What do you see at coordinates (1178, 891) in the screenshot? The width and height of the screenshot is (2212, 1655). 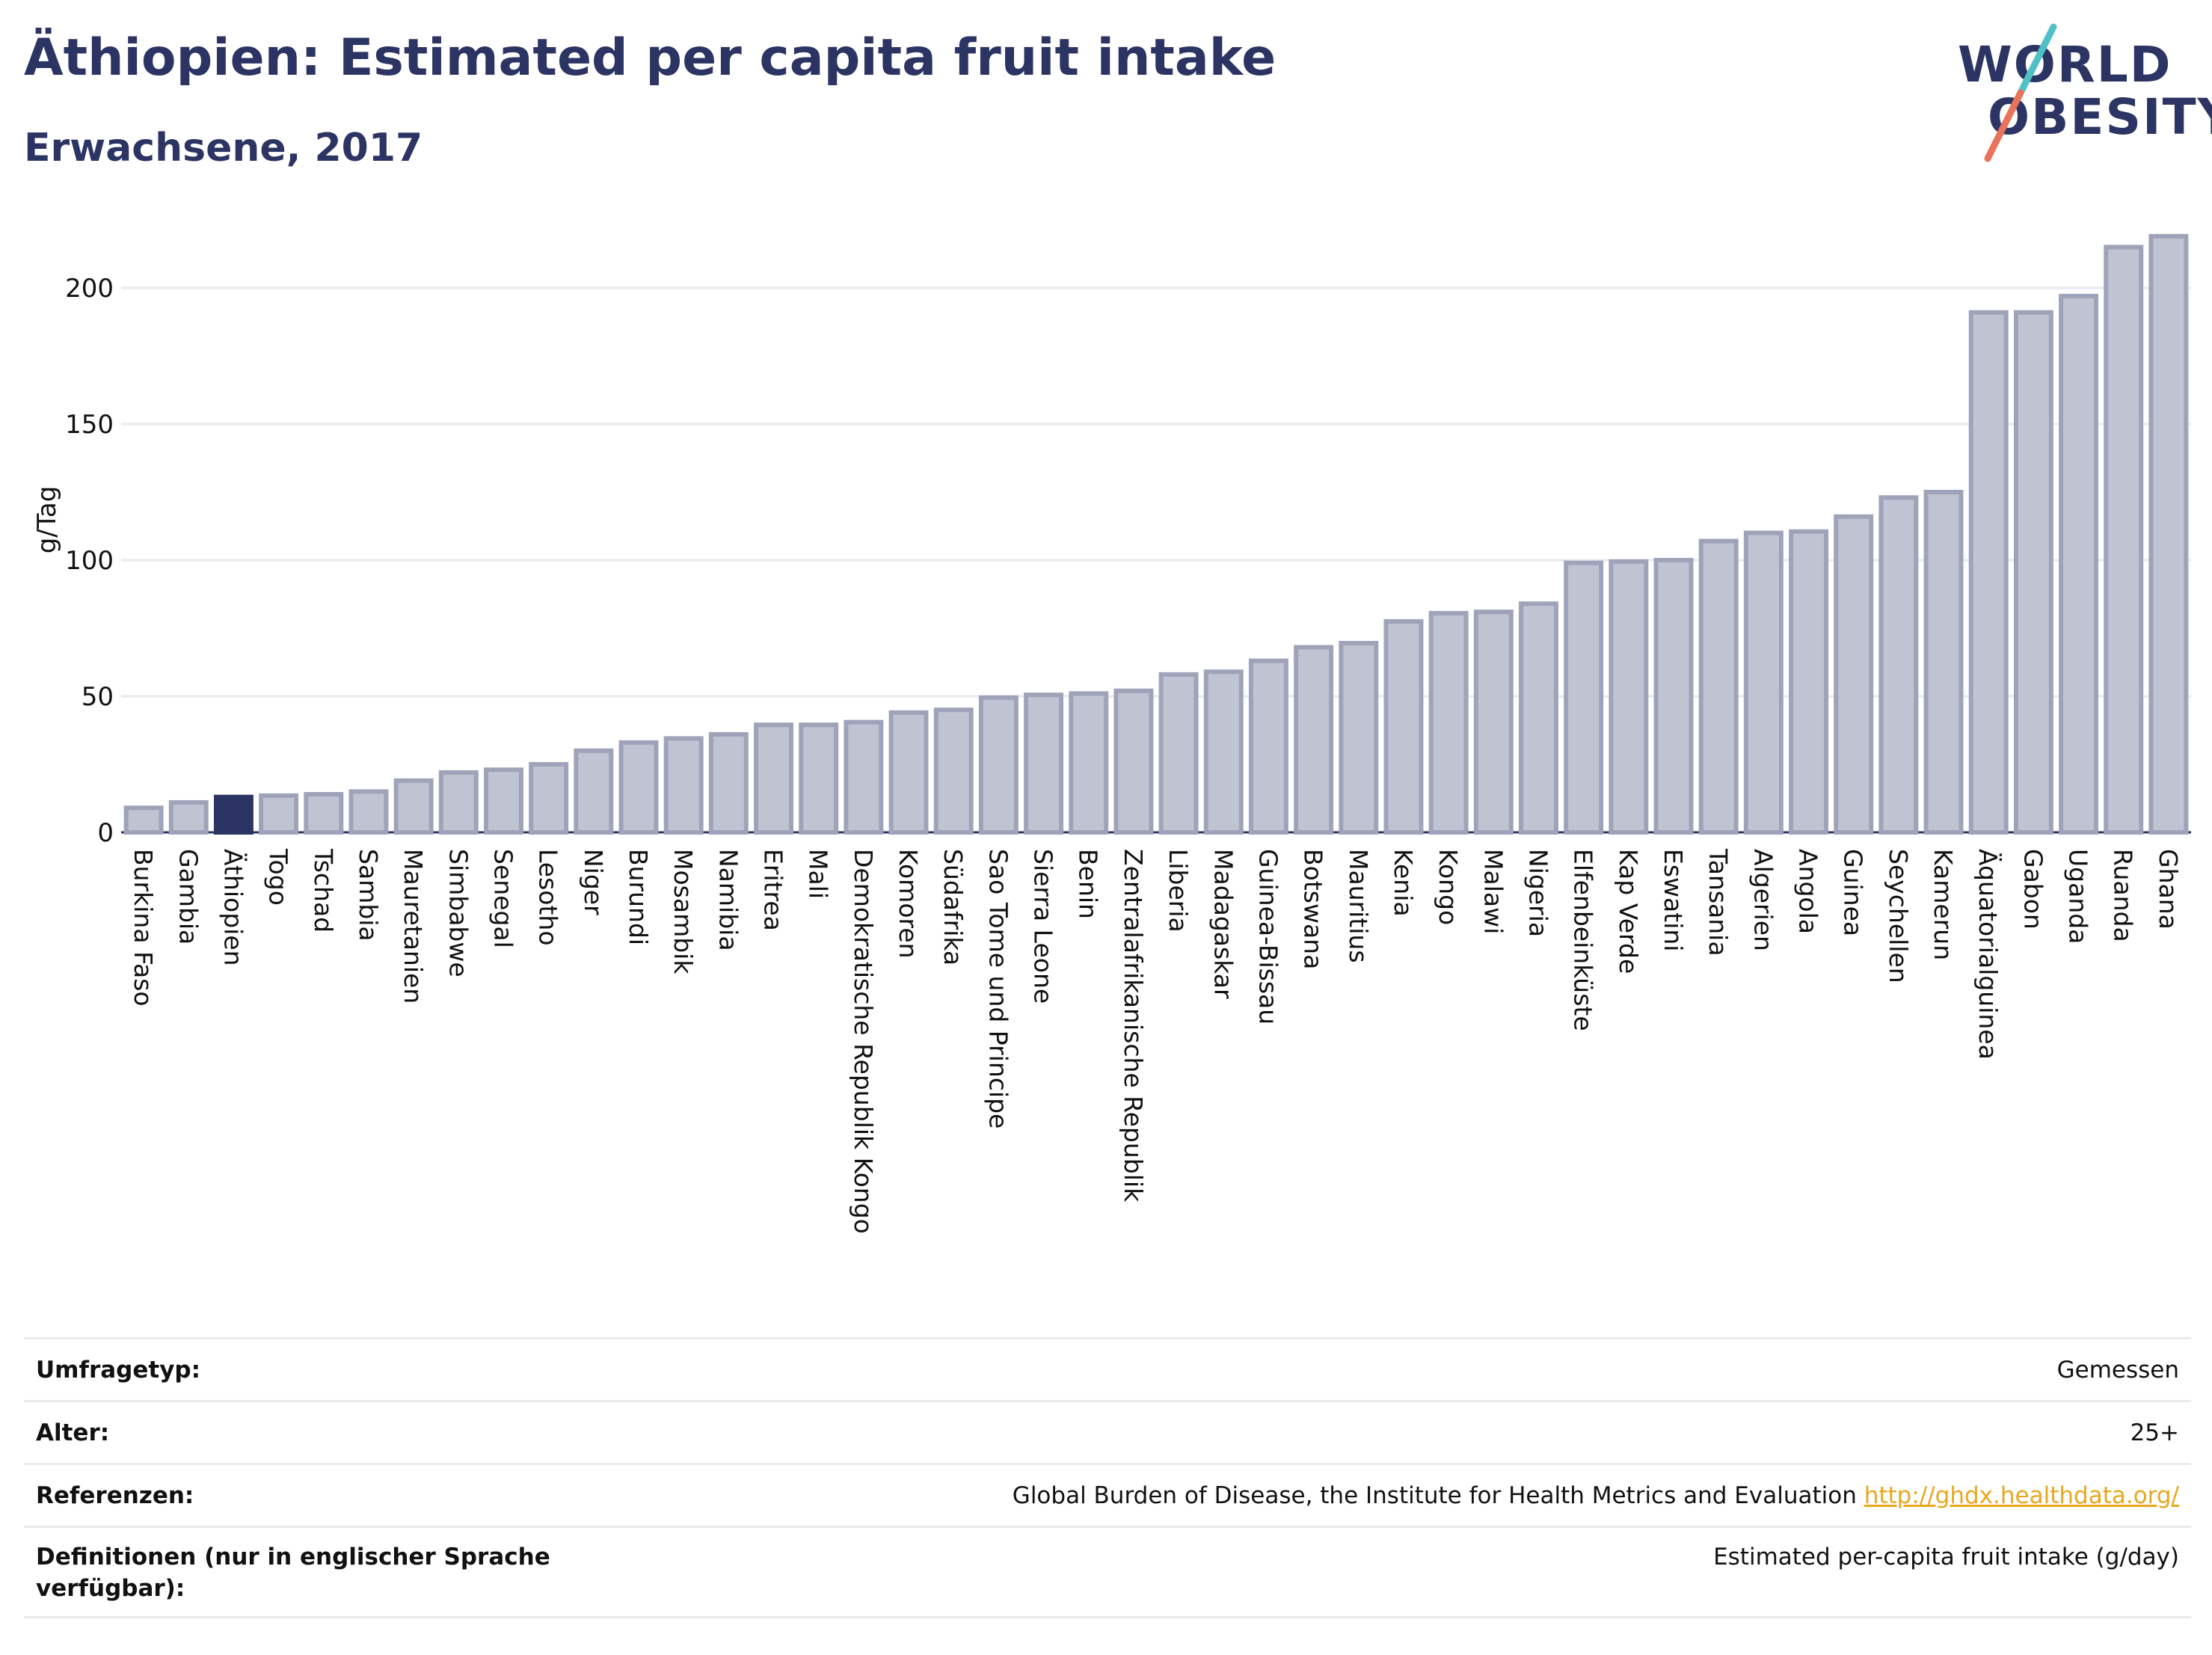 I see `x-tick-label: Liberia` at bounding box center [1178, 891].